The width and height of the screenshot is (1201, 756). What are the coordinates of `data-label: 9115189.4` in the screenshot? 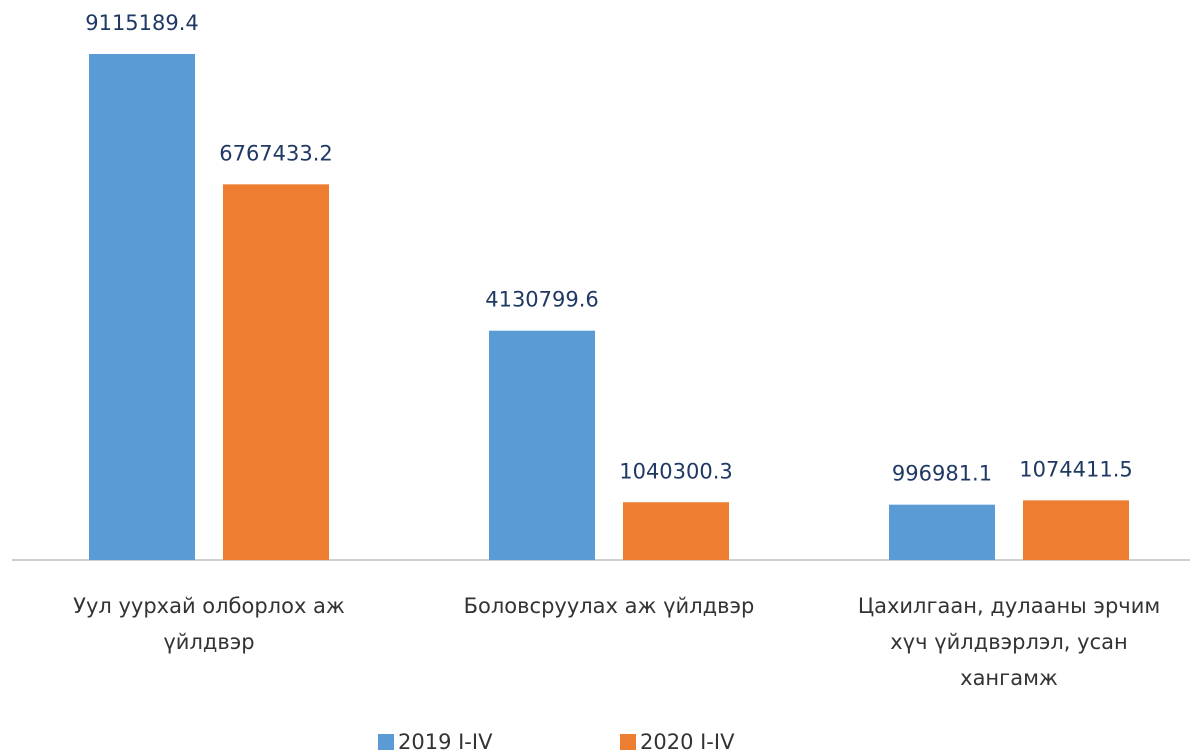 It's located at (142, 23).